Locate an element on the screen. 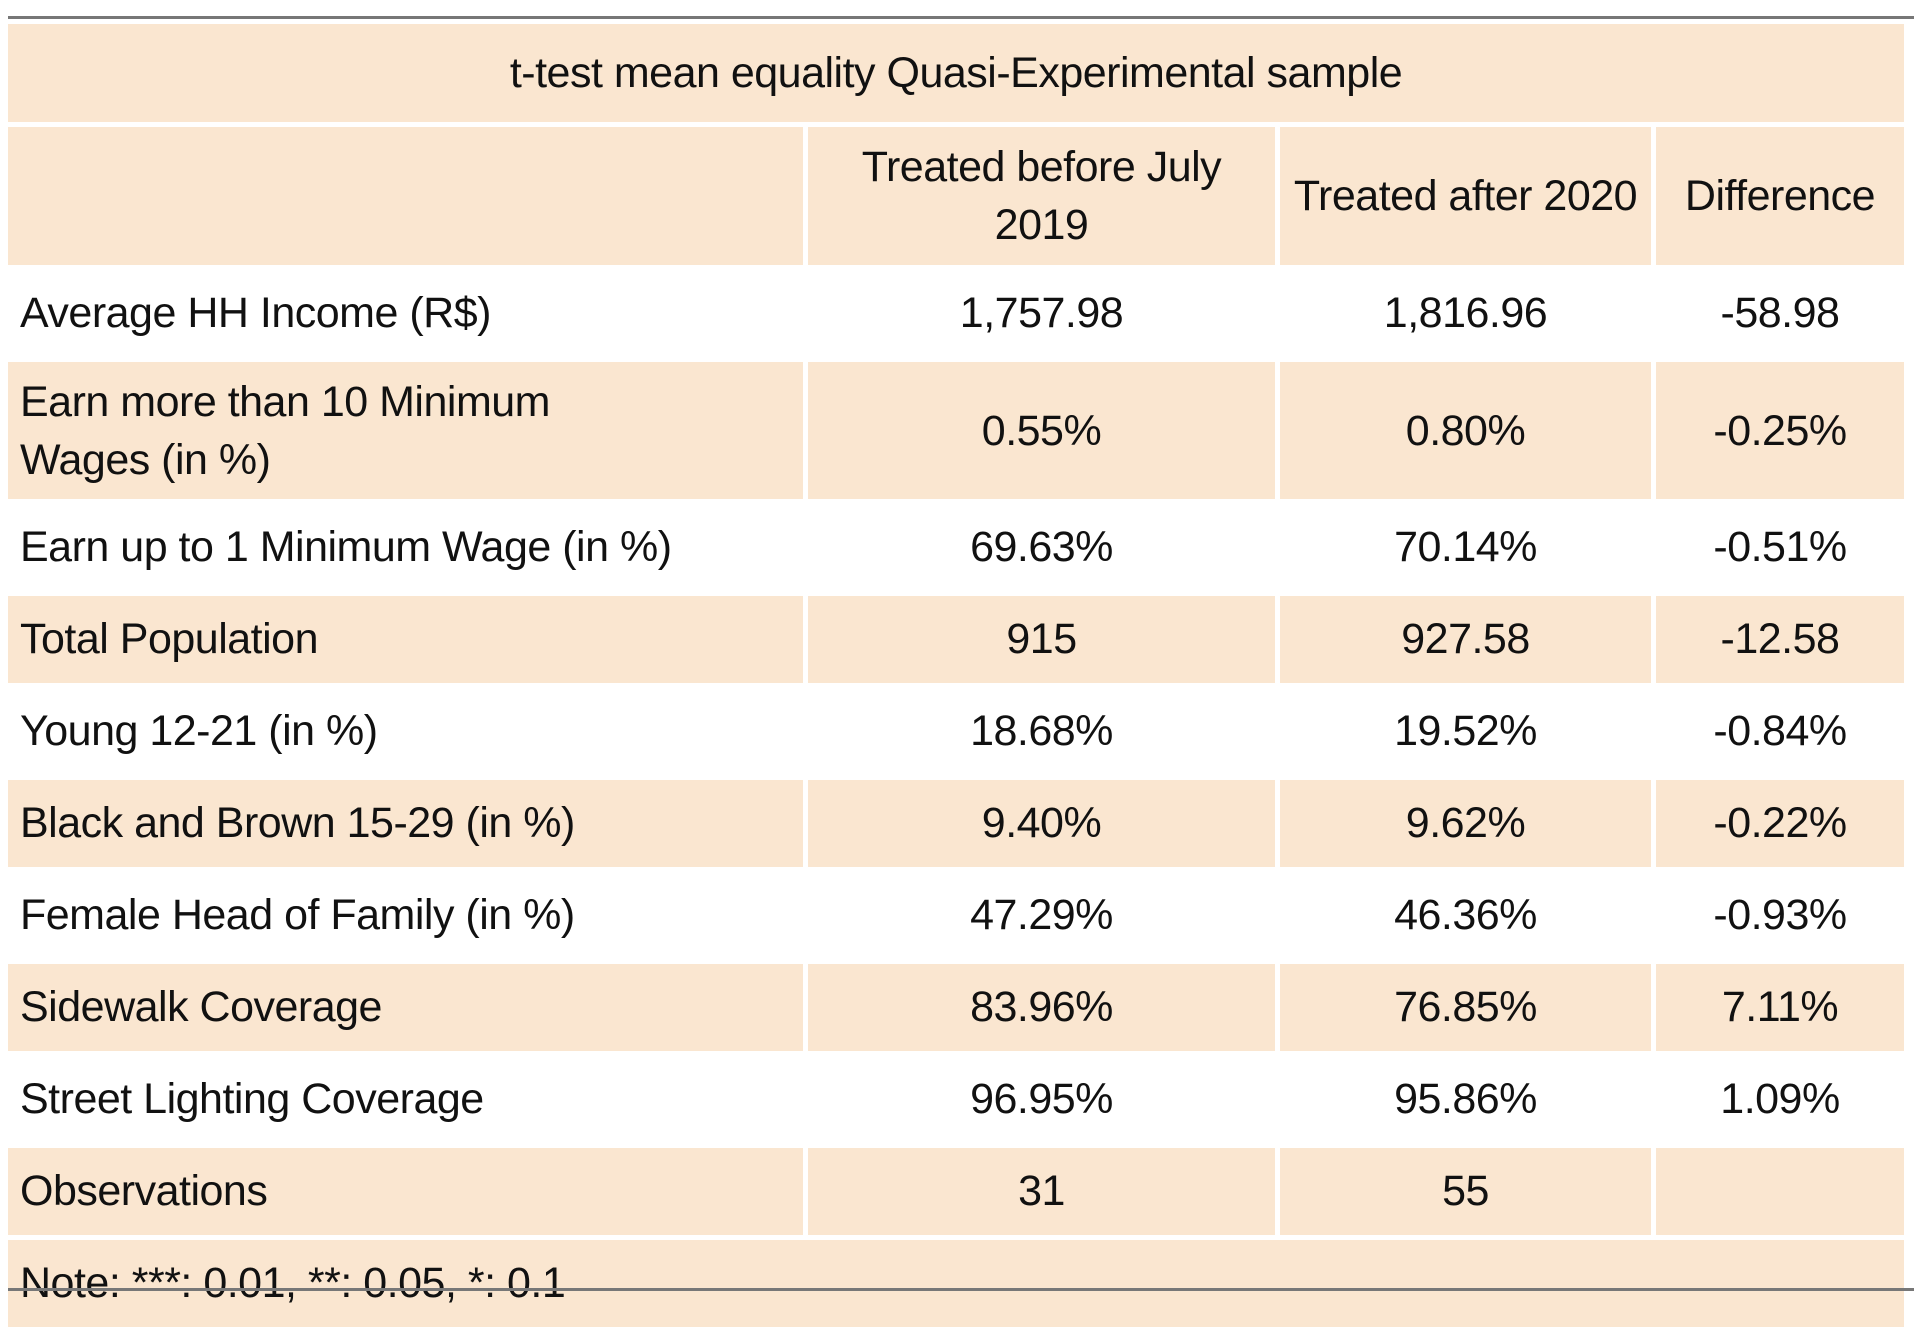 Image resolution: width=1920 pixels, height=1332 pixels. value-after: 70.14% is located at coordinates (1465, 547).